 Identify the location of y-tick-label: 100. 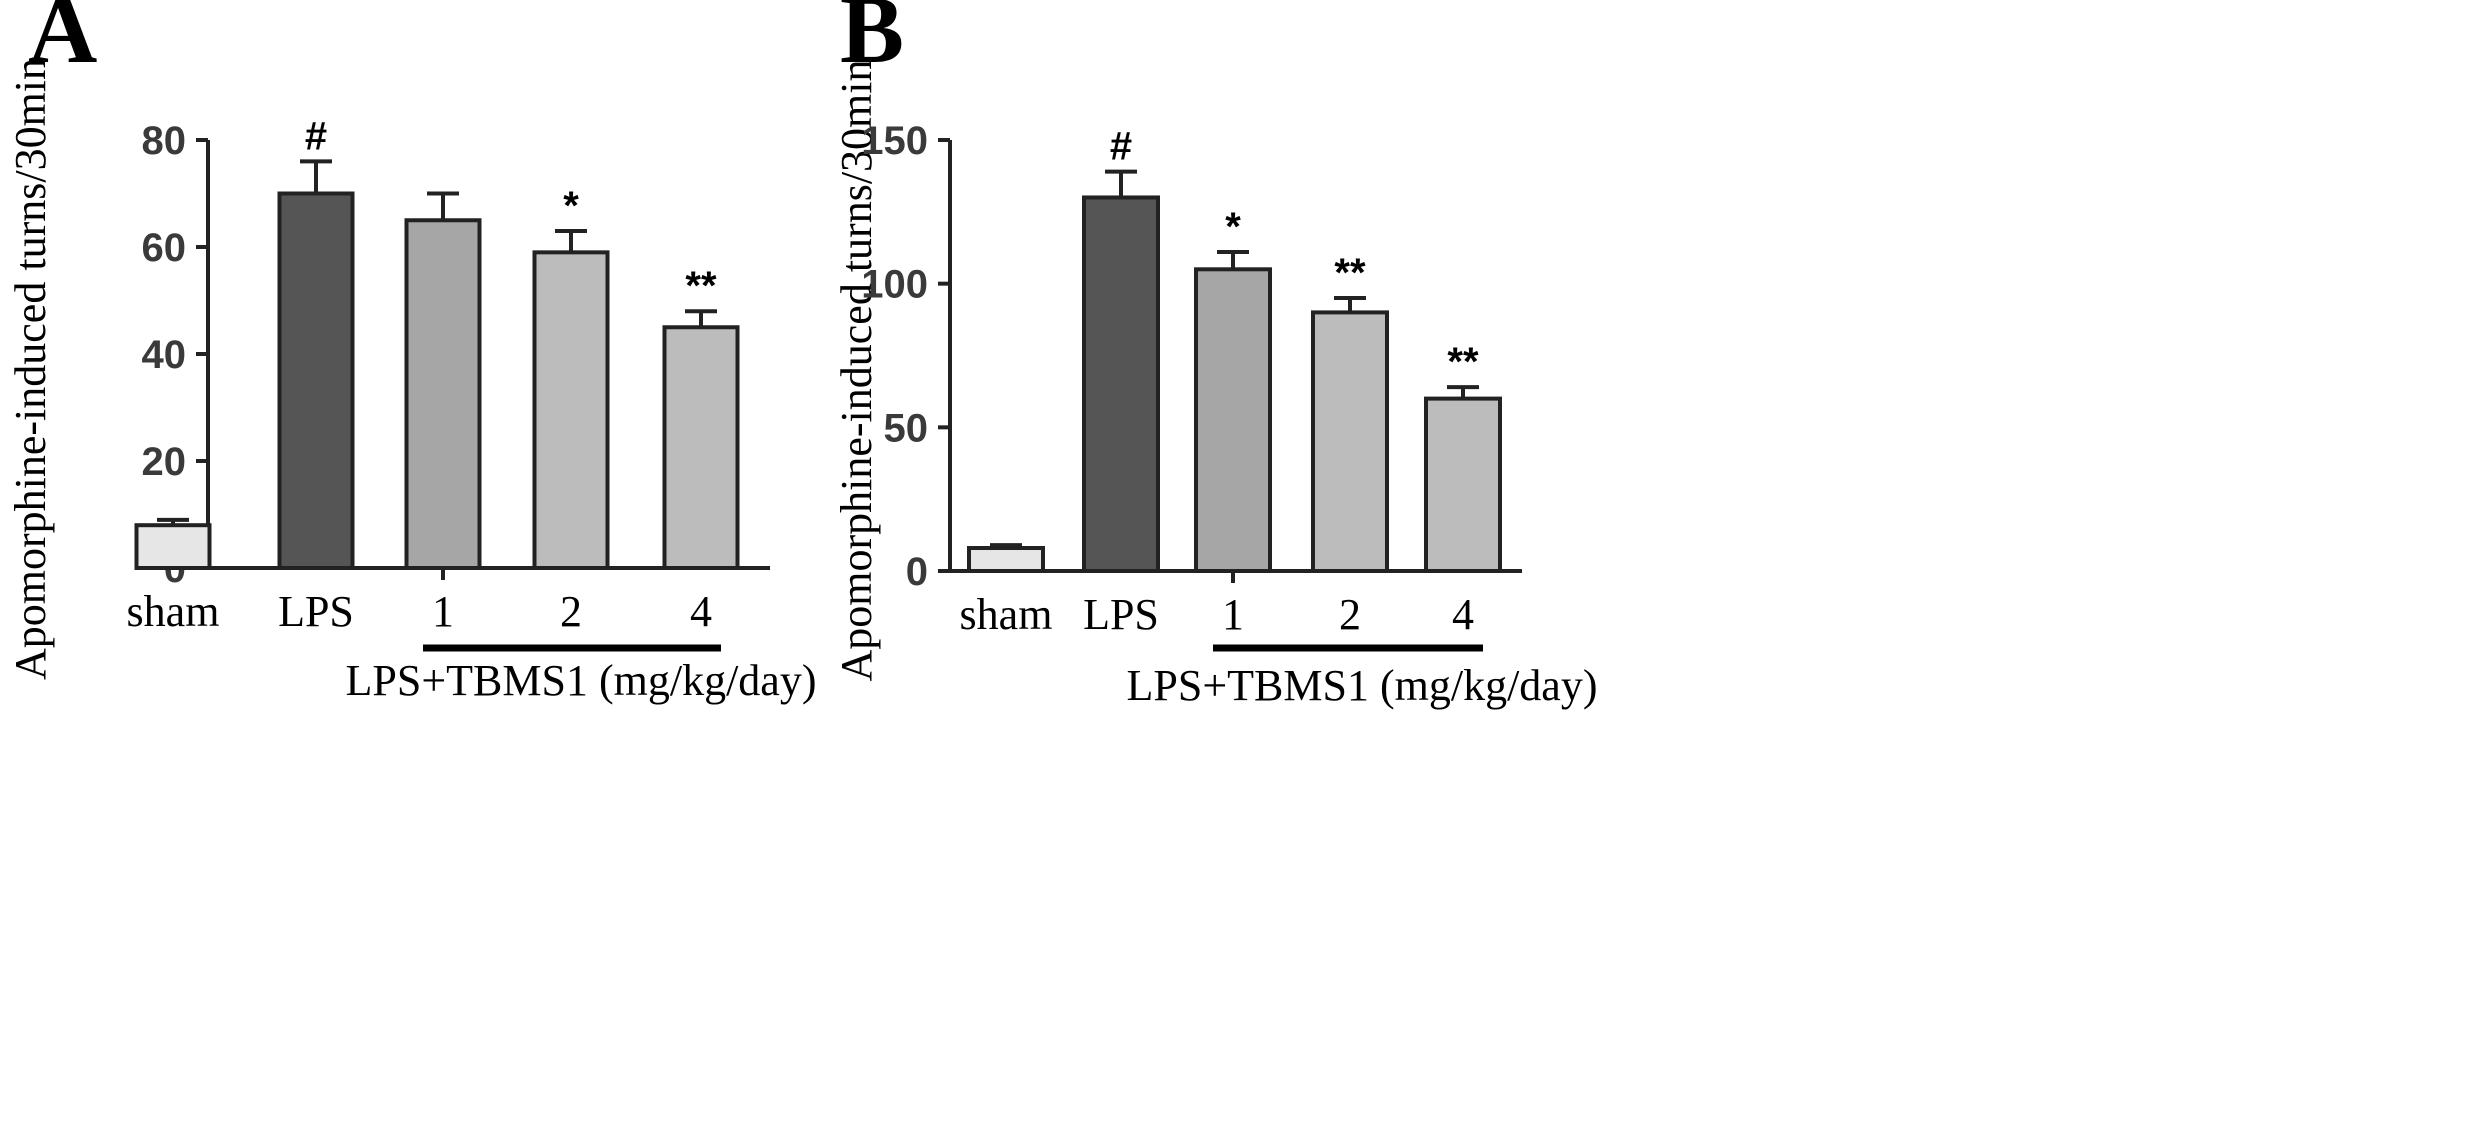
(894, 285).